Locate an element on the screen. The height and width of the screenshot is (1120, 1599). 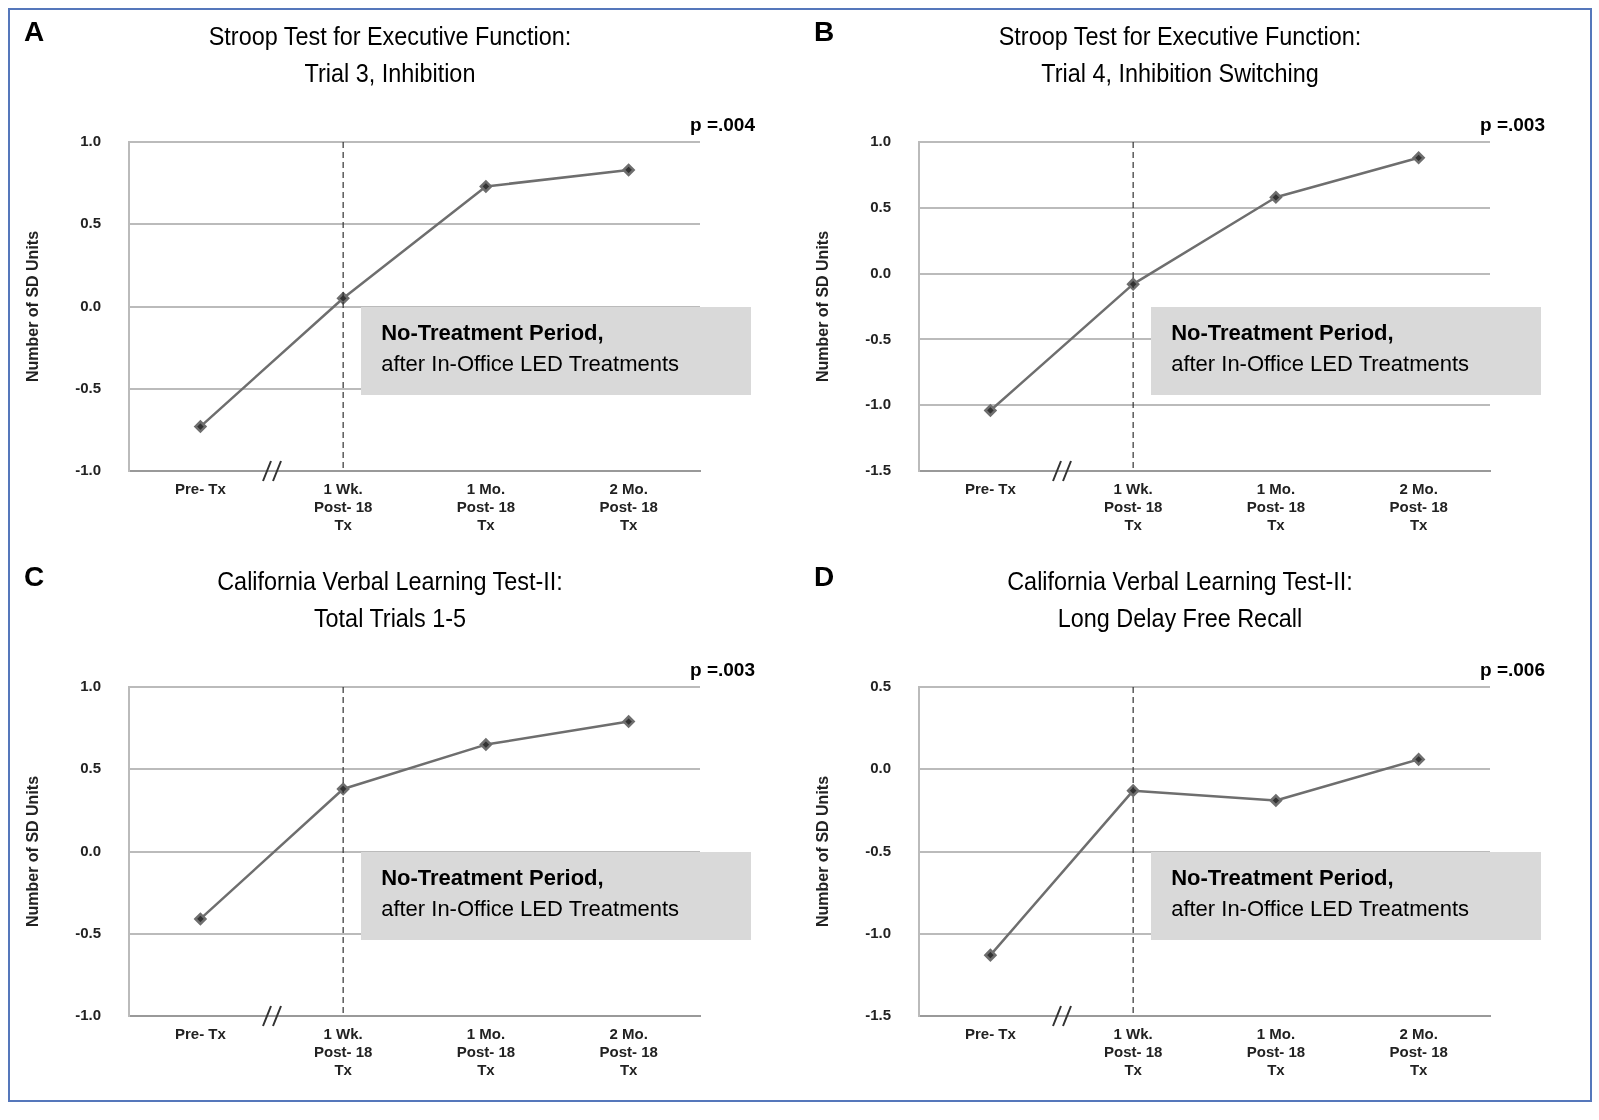
text: p =.004 is located at coordinates (722, 125).